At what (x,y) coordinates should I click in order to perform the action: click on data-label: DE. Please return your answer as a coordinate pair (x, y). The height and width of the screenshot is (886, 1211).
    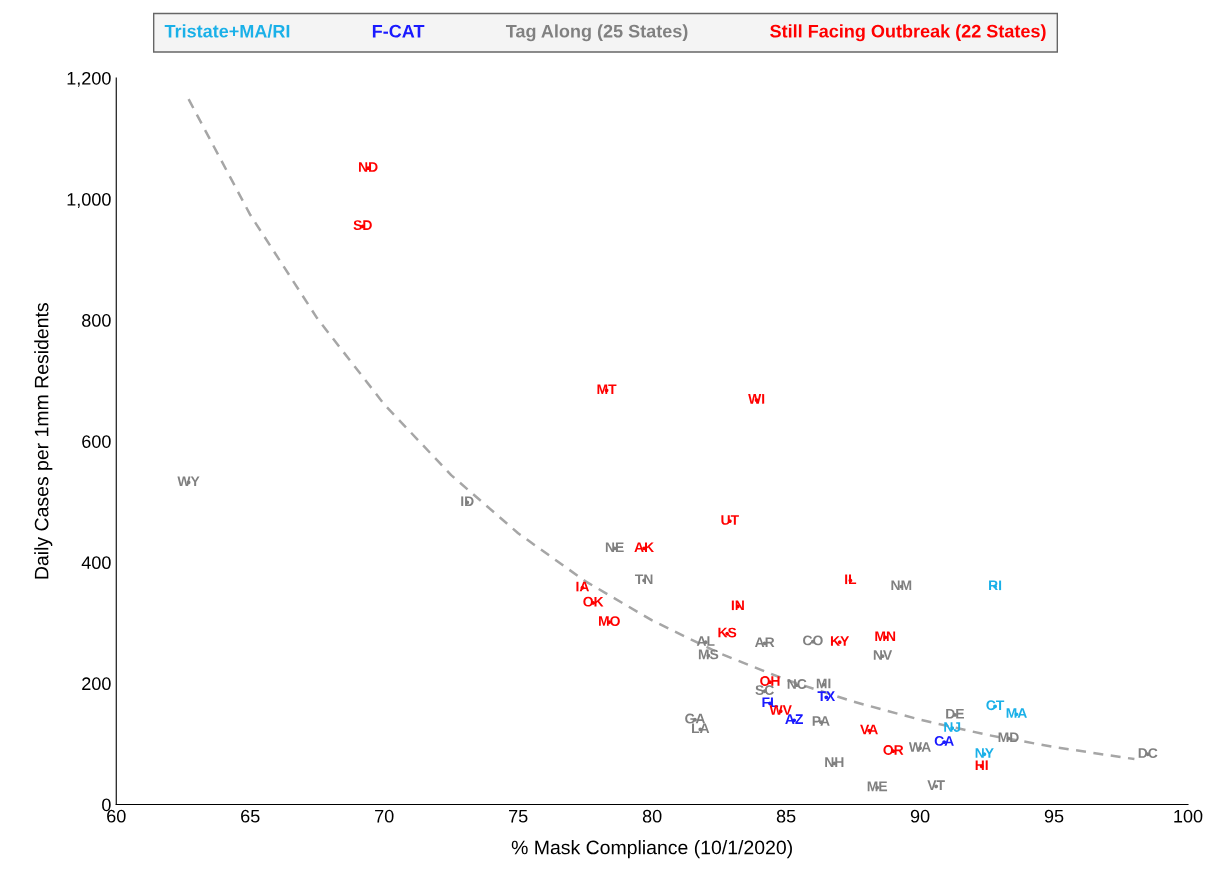
    Looking at the image, I should click on (955, 713).